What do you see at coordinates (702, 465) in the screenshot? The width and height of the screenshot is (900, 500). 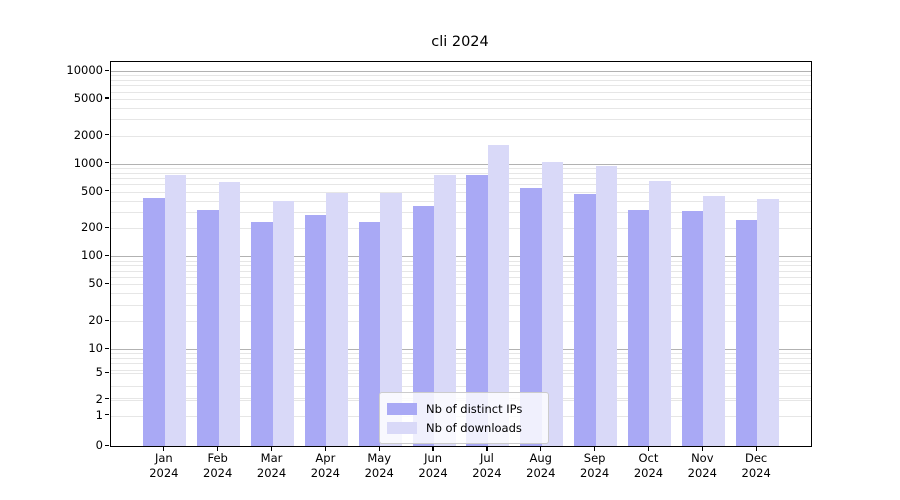 I see `x-tick-label: Nov 2024` at bounding box center [702, 465].